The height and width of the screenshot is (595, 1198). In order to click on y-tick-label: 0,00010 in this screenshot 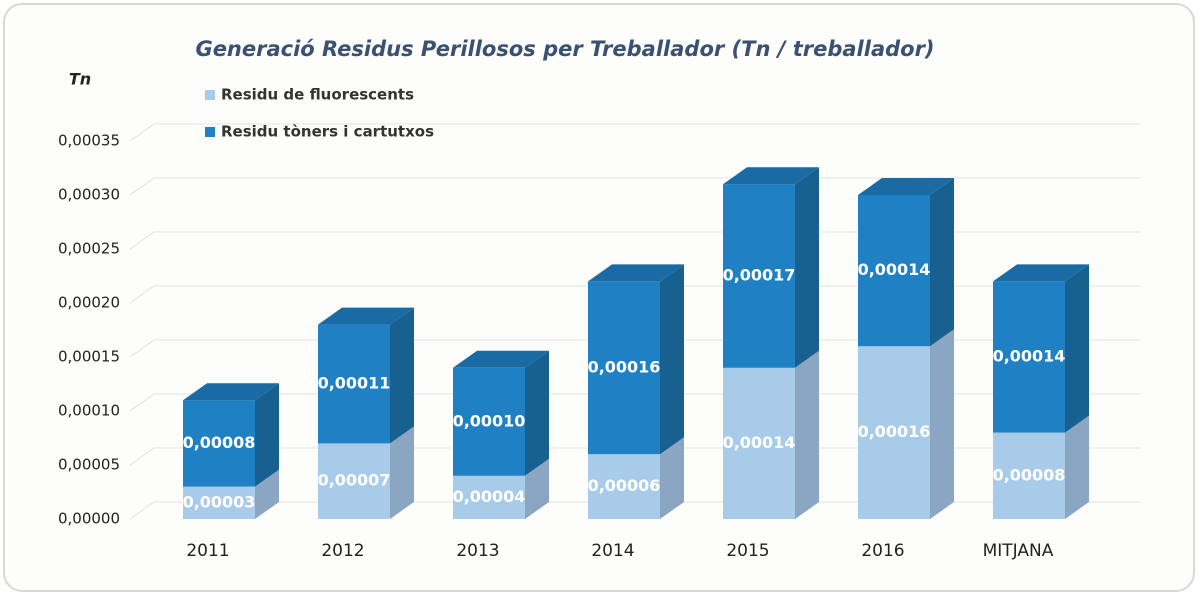, I will do `click(89, 411)`.